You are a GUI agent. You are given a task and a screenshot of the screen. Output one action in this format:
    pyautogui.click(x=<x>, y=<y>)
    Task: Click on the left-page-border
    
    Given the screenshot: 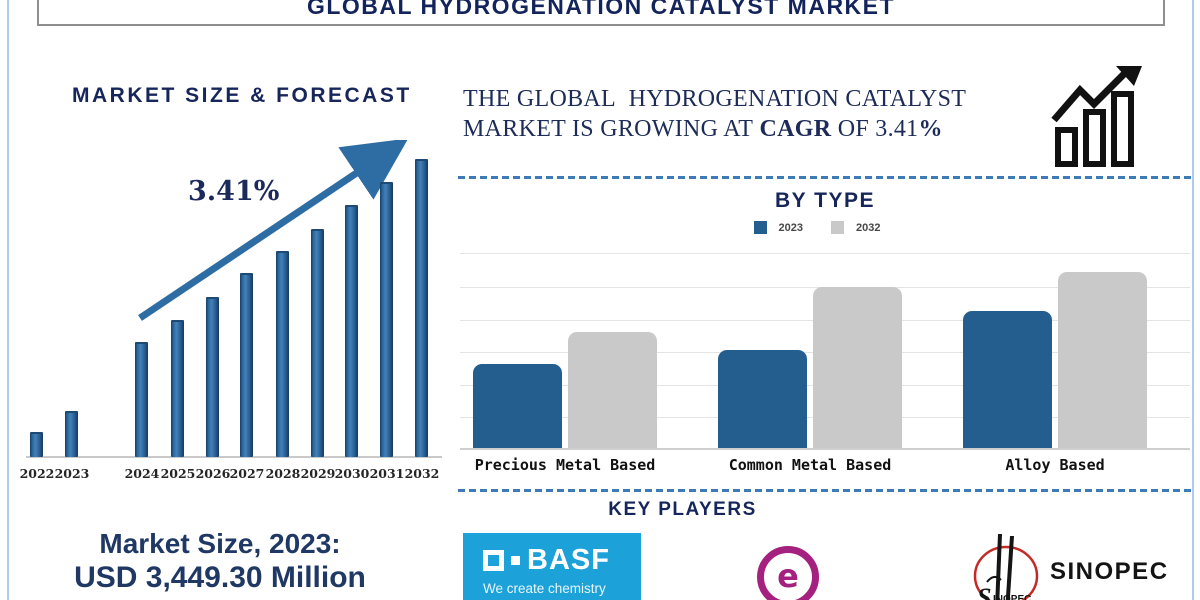 What is the action you would take?
    pyautogui.click(x=8, y=300)
    